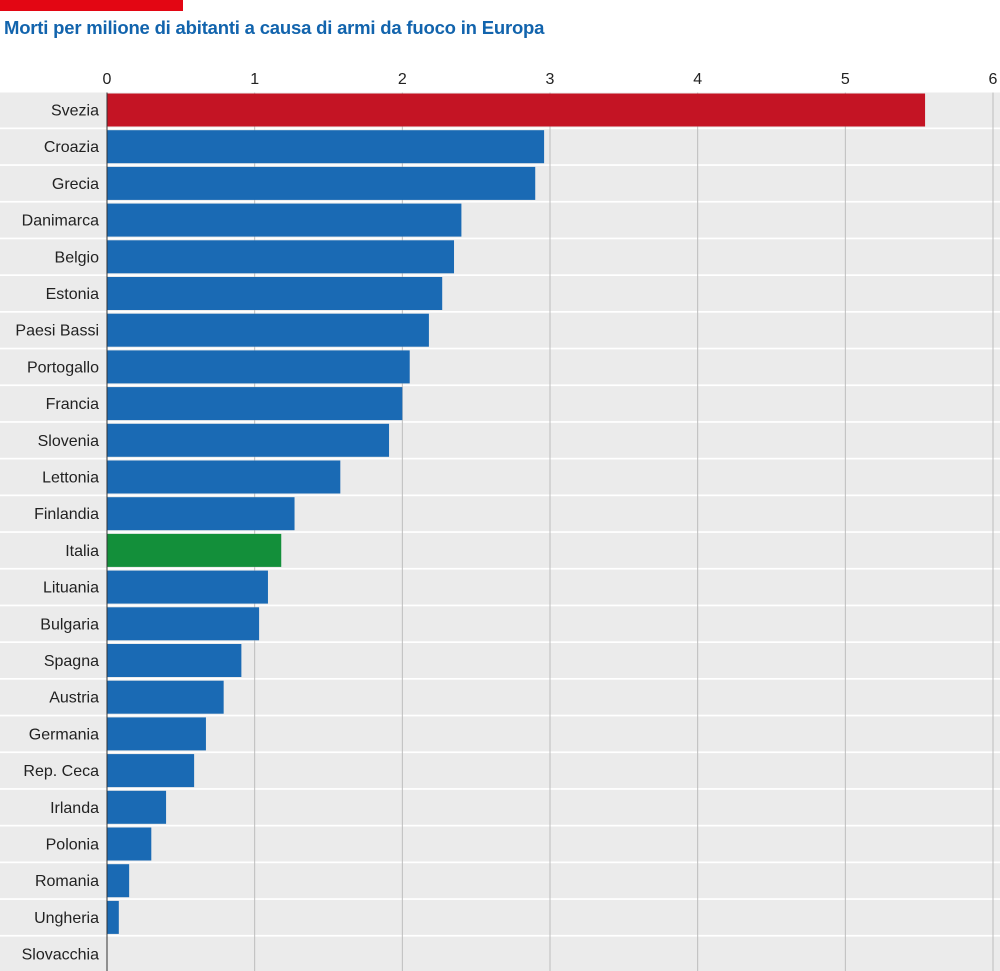 The height and width of the screenshot is (971, 1000). What do you see at coordinates (224, 477) in the screenshot?
I see `bar-lettonia` at bounding box center [224, 477].